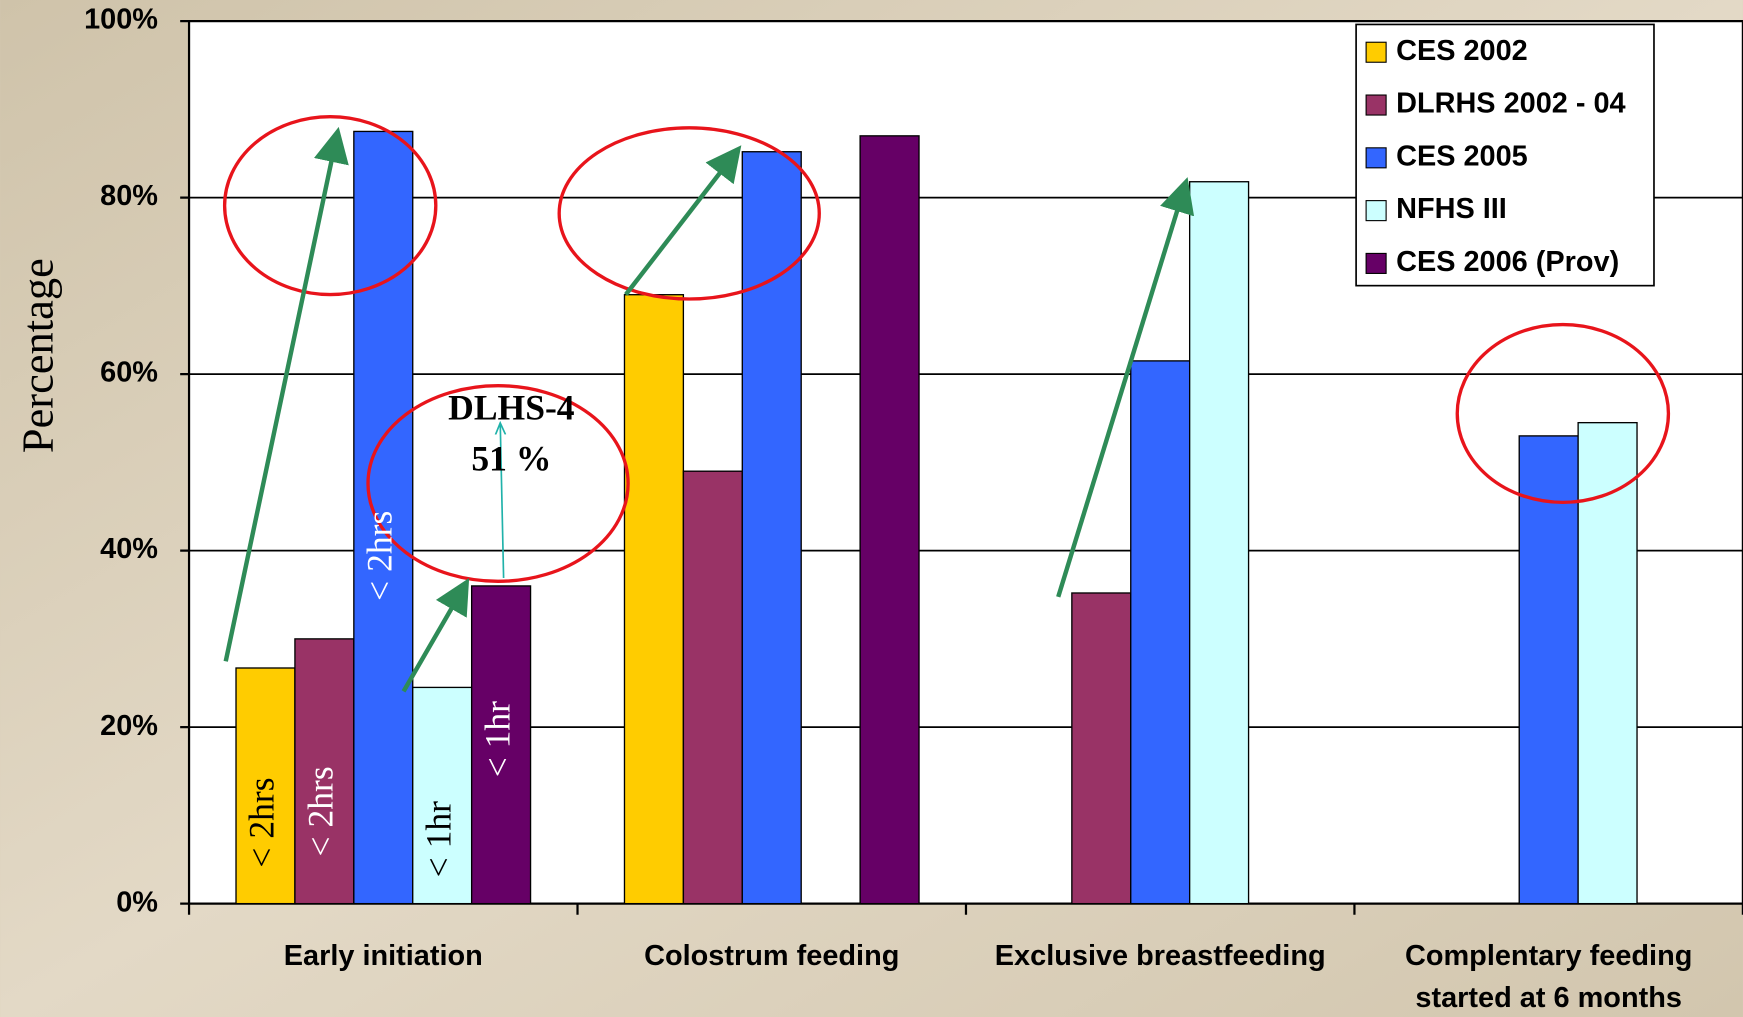 The height and width of the screenshot is (1017, 1743). I want to click on y-tick-label: 40%, so click(129, 549).